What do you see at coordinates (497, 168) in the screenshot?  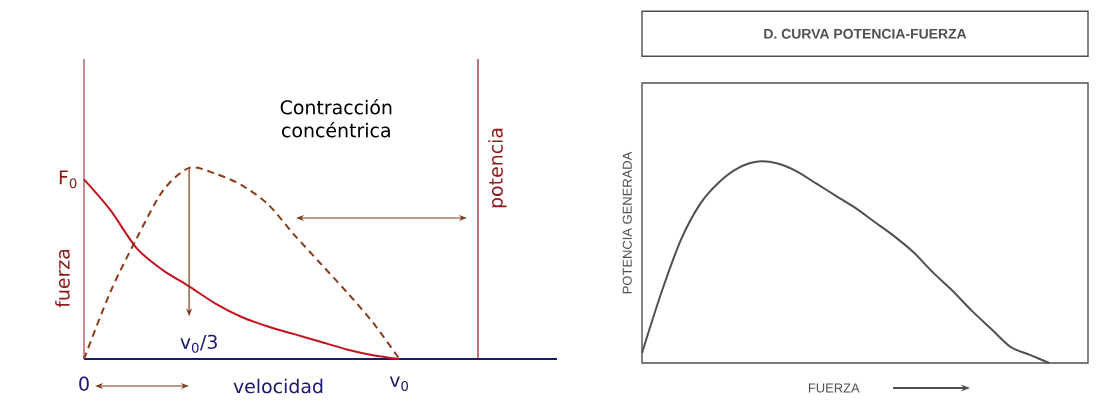 I see `y2-axis-title: potencia` at bounding box center [497, 168].